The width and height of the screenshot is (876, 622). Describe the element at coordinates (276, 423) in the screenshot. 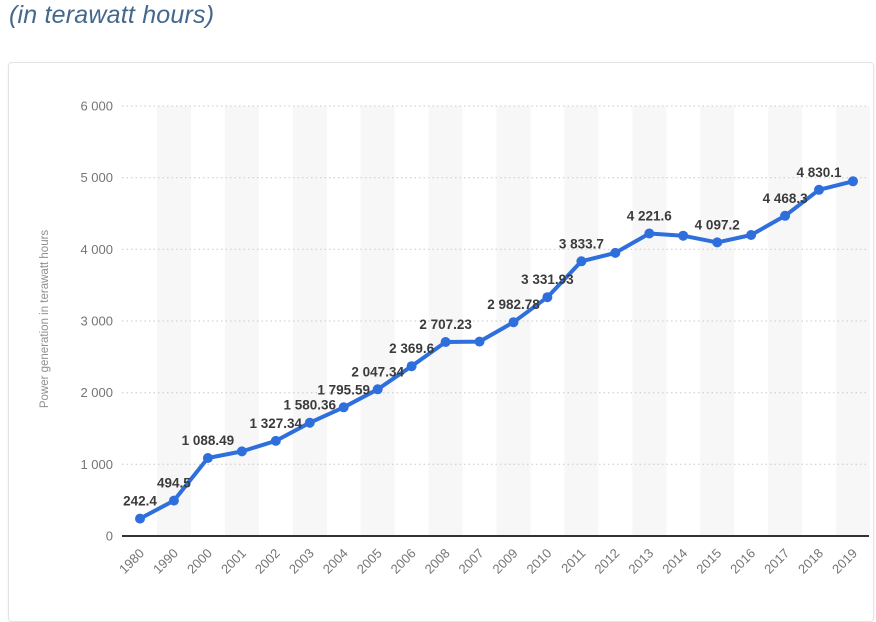

I see `data-point-label: 1 327.34` at that location.